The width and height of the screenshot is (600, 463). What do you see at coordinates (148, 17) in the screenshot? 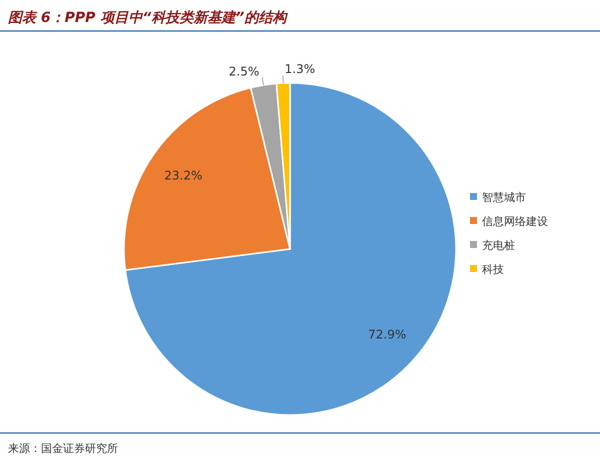
I see `chart-title: 图表 6：PPP 项目中“科技类新基建”的结构` at bounding box center [148, 17].